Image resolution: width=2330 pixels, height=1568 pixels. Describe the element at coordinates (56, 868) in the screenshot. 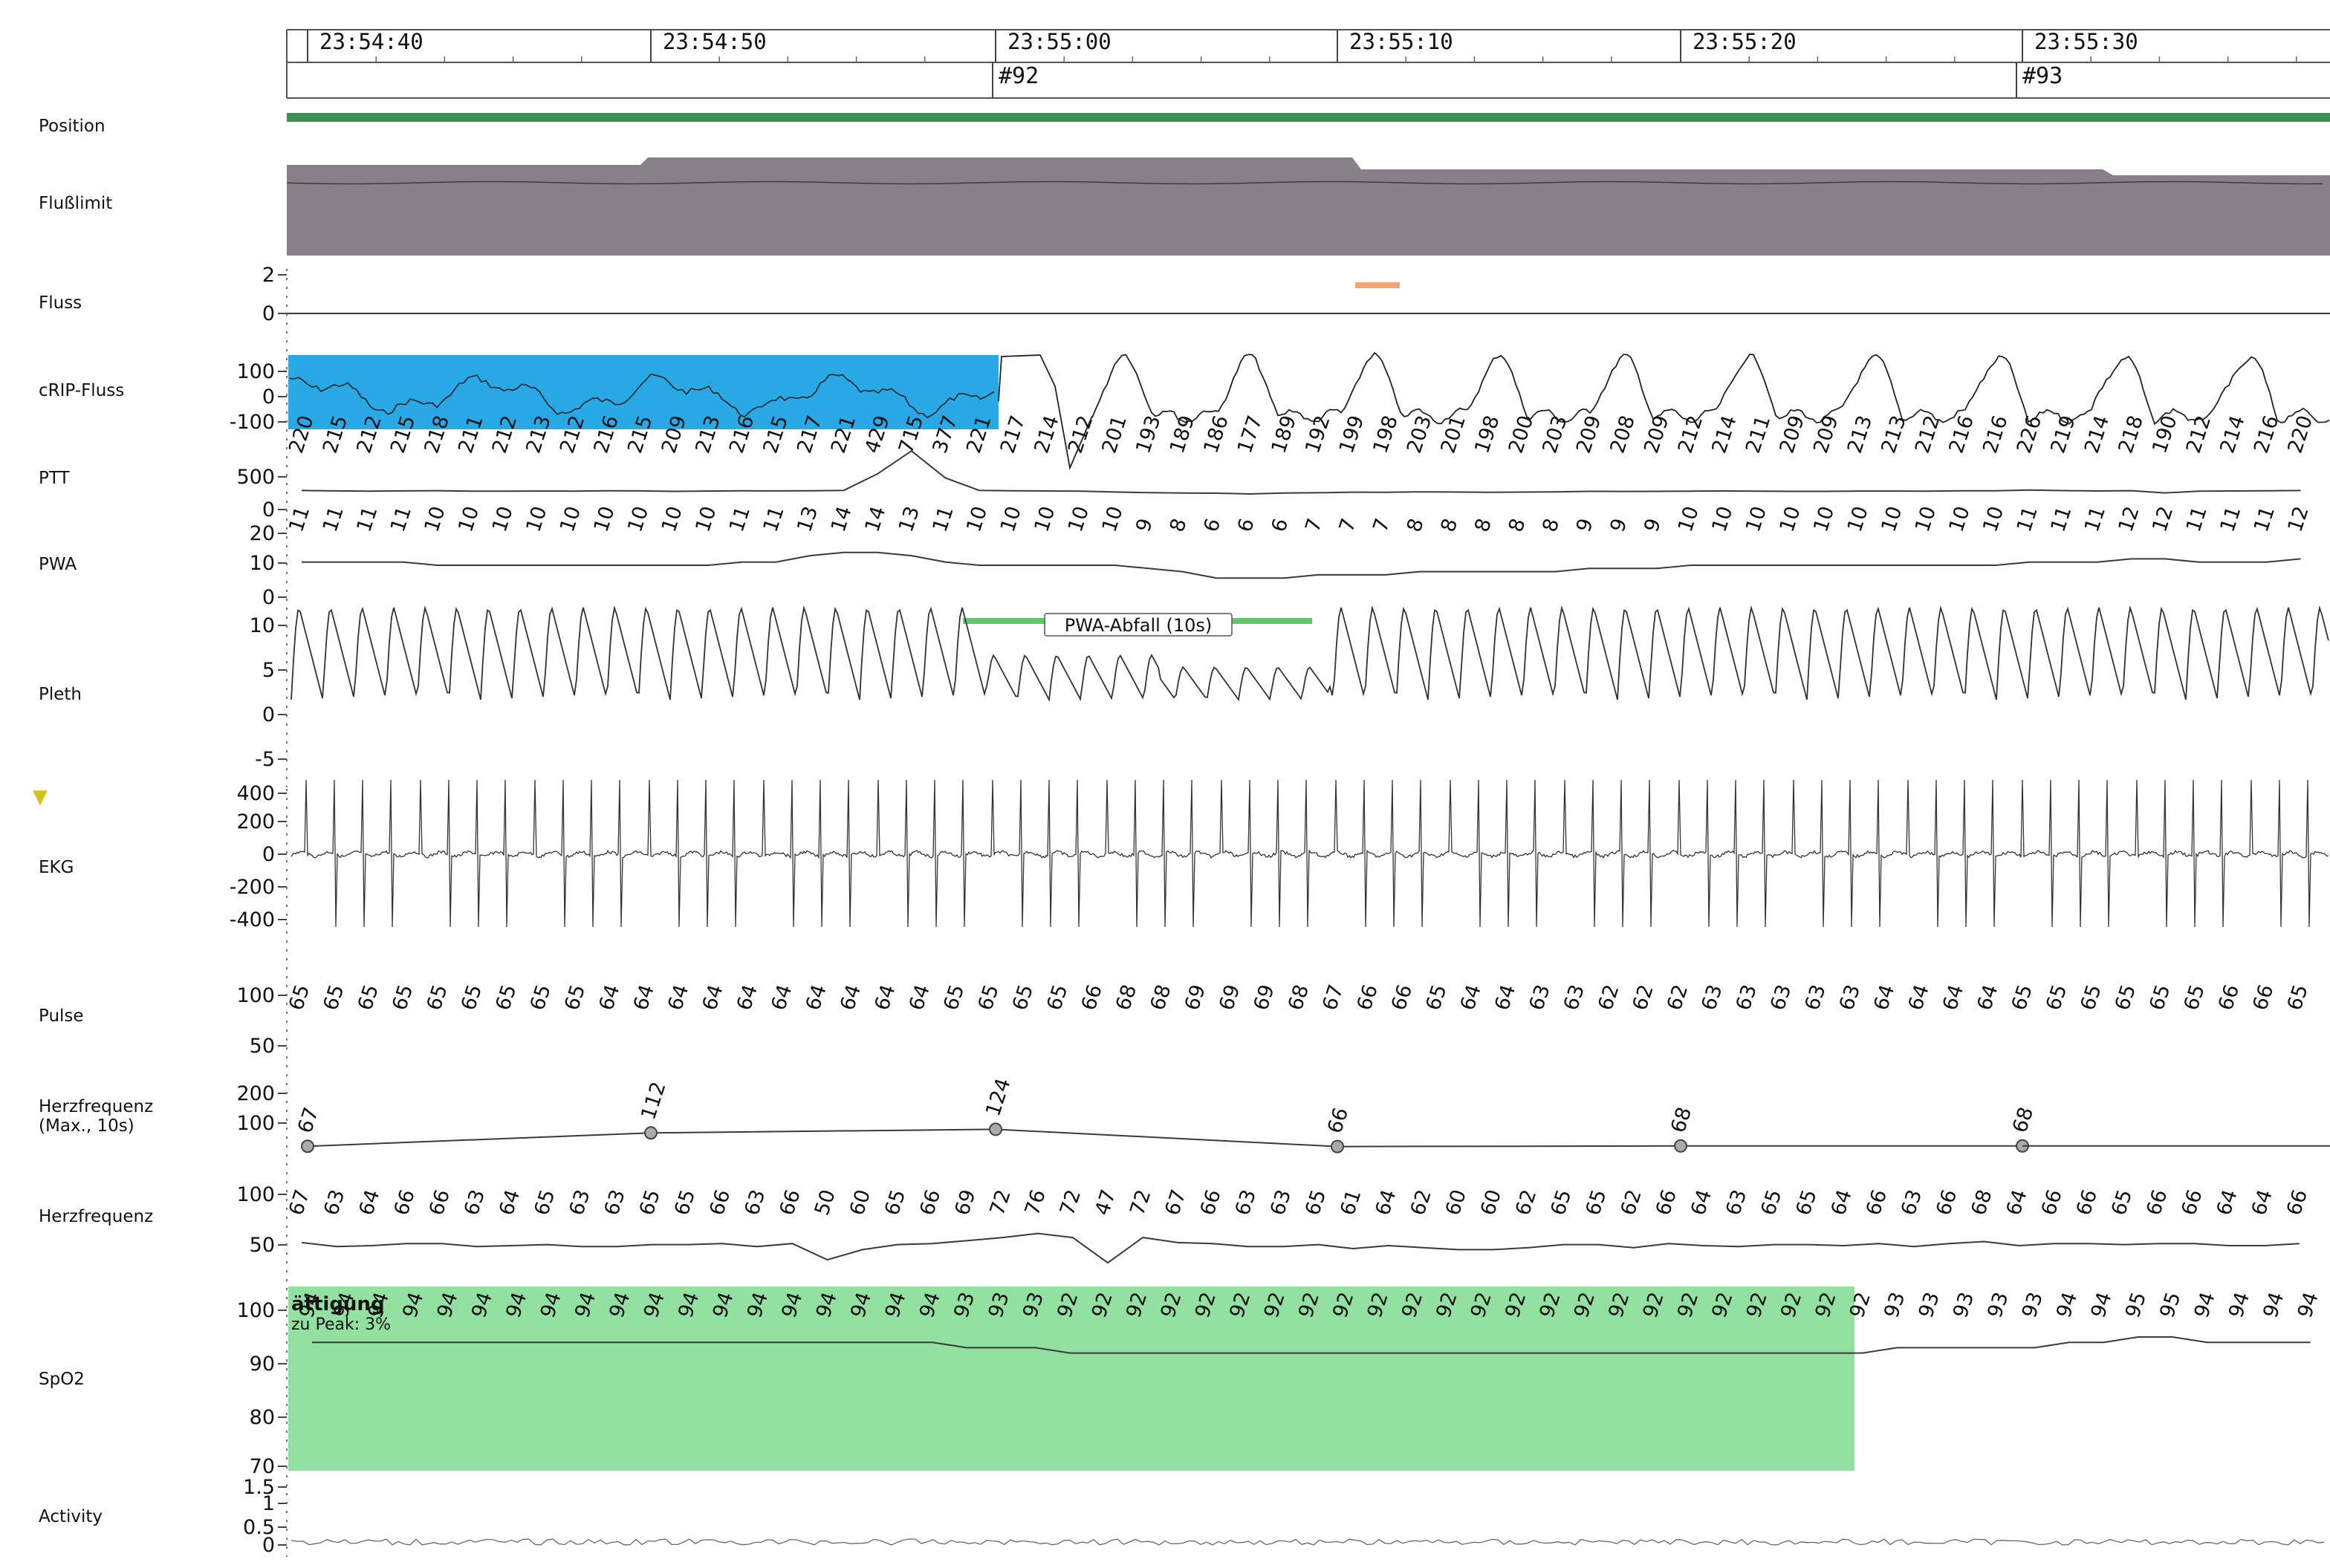

I see `channel-label-line: EKG` at that location.